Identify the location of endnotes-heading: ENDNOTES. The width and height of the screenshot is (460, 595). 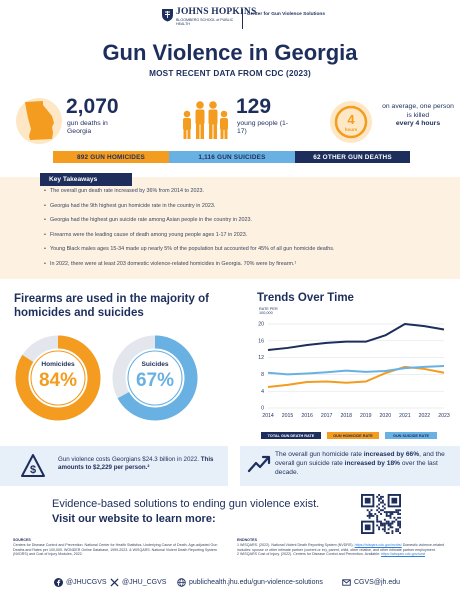
(247, 540).